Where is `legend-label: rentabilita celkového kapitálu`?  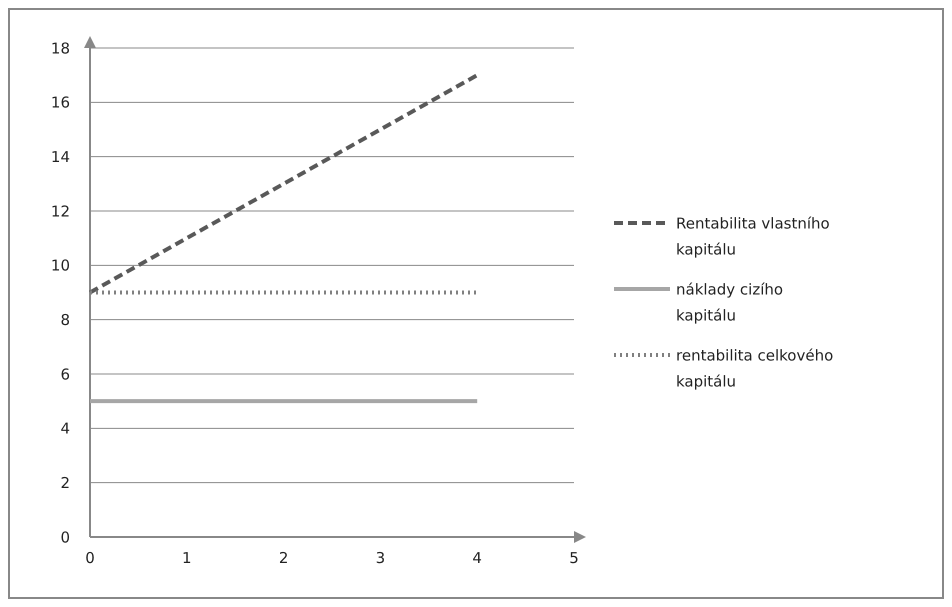
legend-label: rentabilita celkového kapitálu is located at coordinates (755, 368).